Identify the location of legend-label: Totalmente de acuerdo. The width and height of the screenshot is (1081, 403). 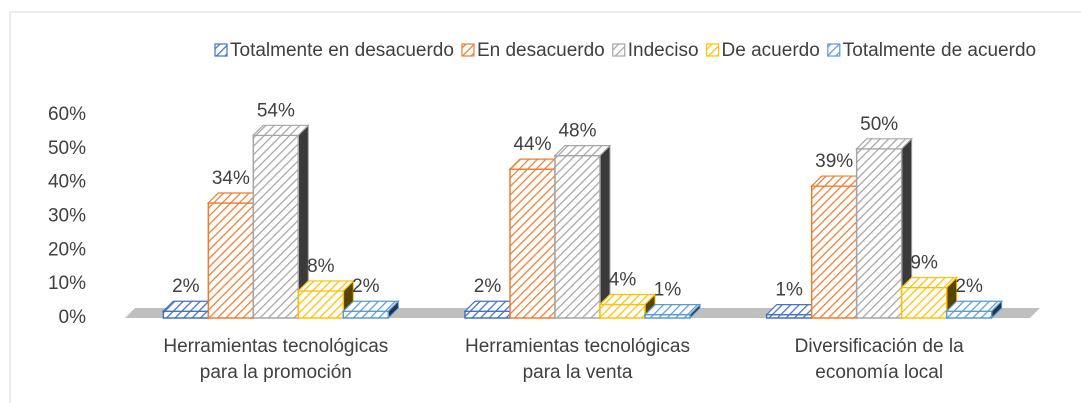
(939, 50).